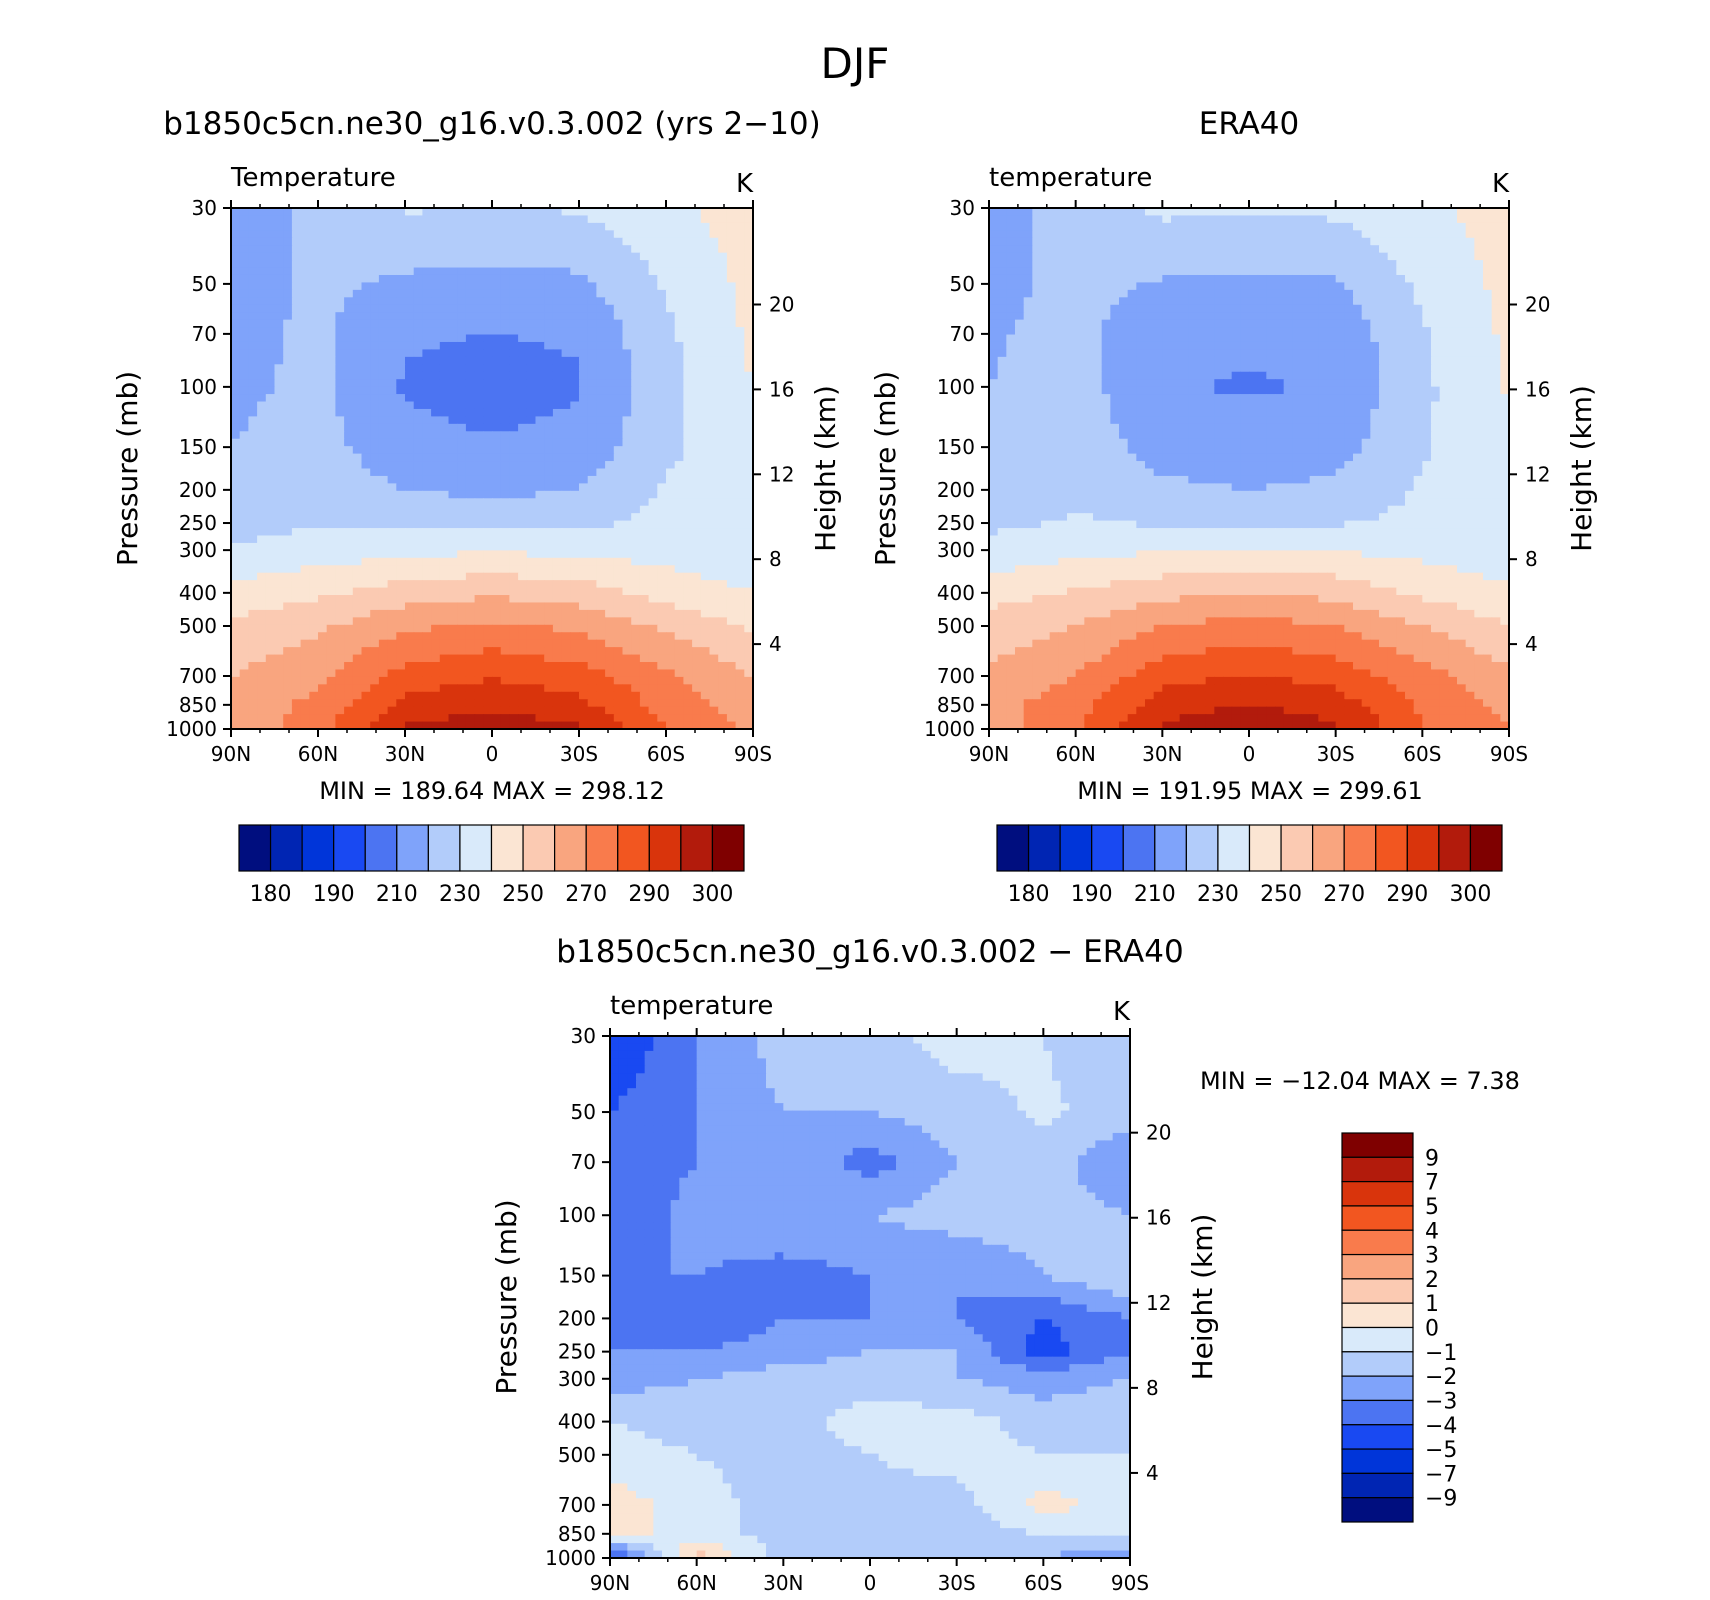  What do you see at coordinates (318, 754) in the screenshot?
I see `x-tick-label: 60N` at bounding box center [318, 754].